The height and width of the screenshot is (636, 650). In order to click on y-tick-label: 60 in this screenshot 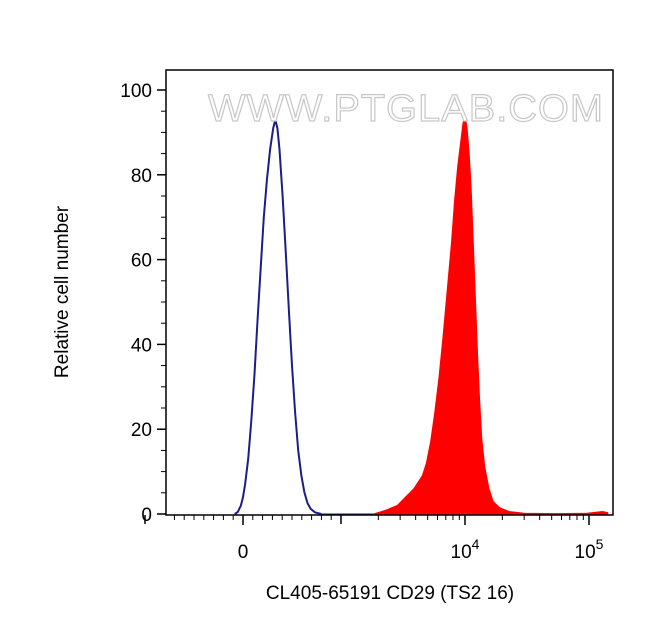, I will do `click(141, 261)`.